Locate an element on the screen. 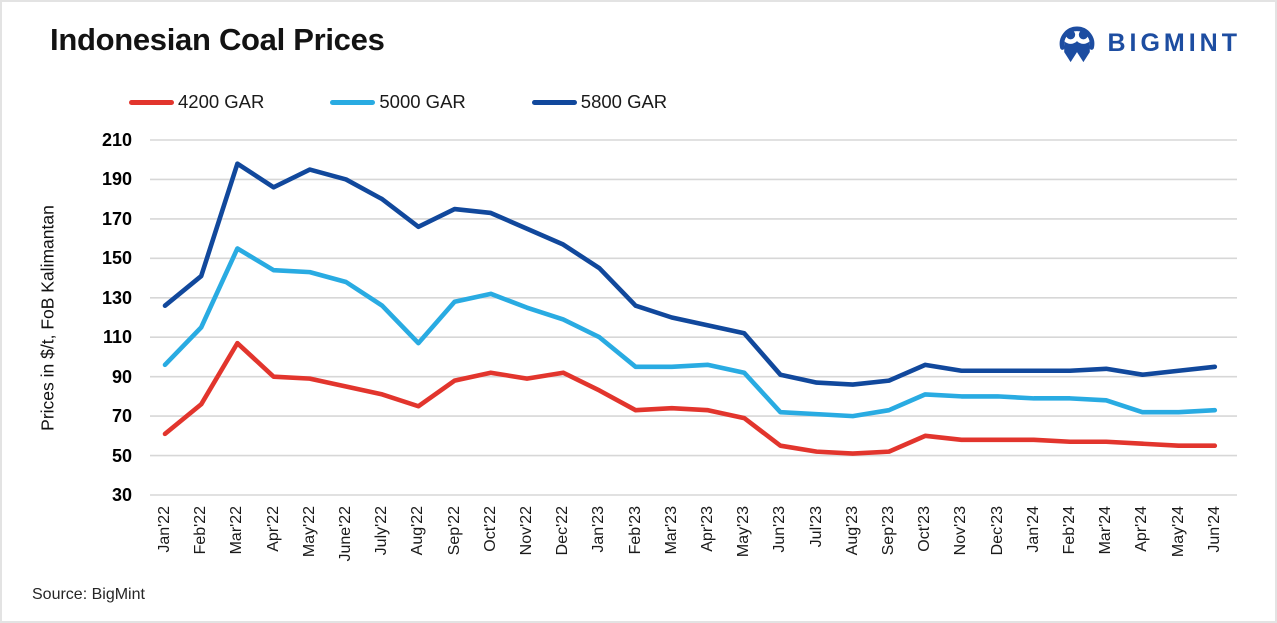 The width and height of the screenshot is (1277, 623). x-tick-label: Jan'24 is located at coordinates (1033, 529).